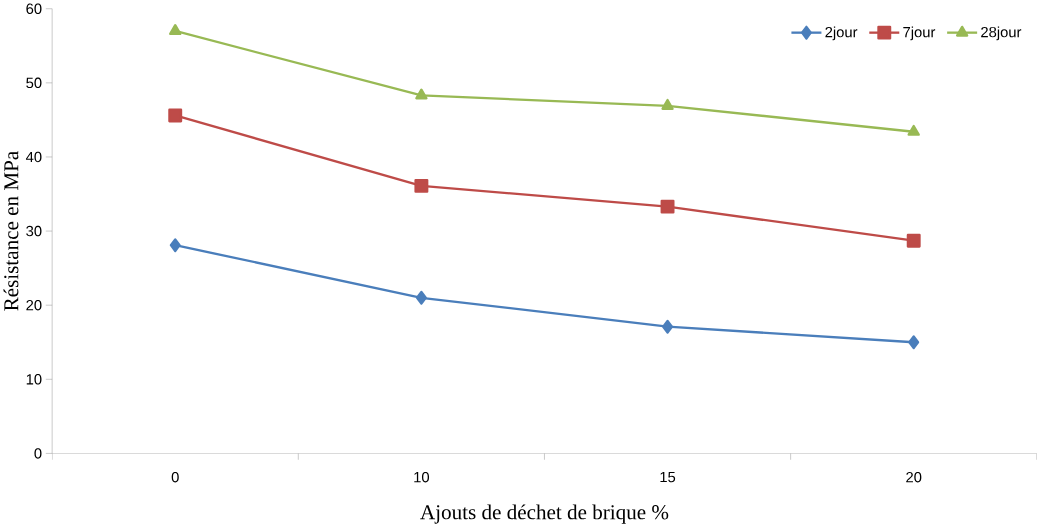 Image resolution: width=1037 pixels, height=527 pixels. Describe the element at coordinates (34, 8) in the screenshot. I see `y-tick-label: 60` at that location.